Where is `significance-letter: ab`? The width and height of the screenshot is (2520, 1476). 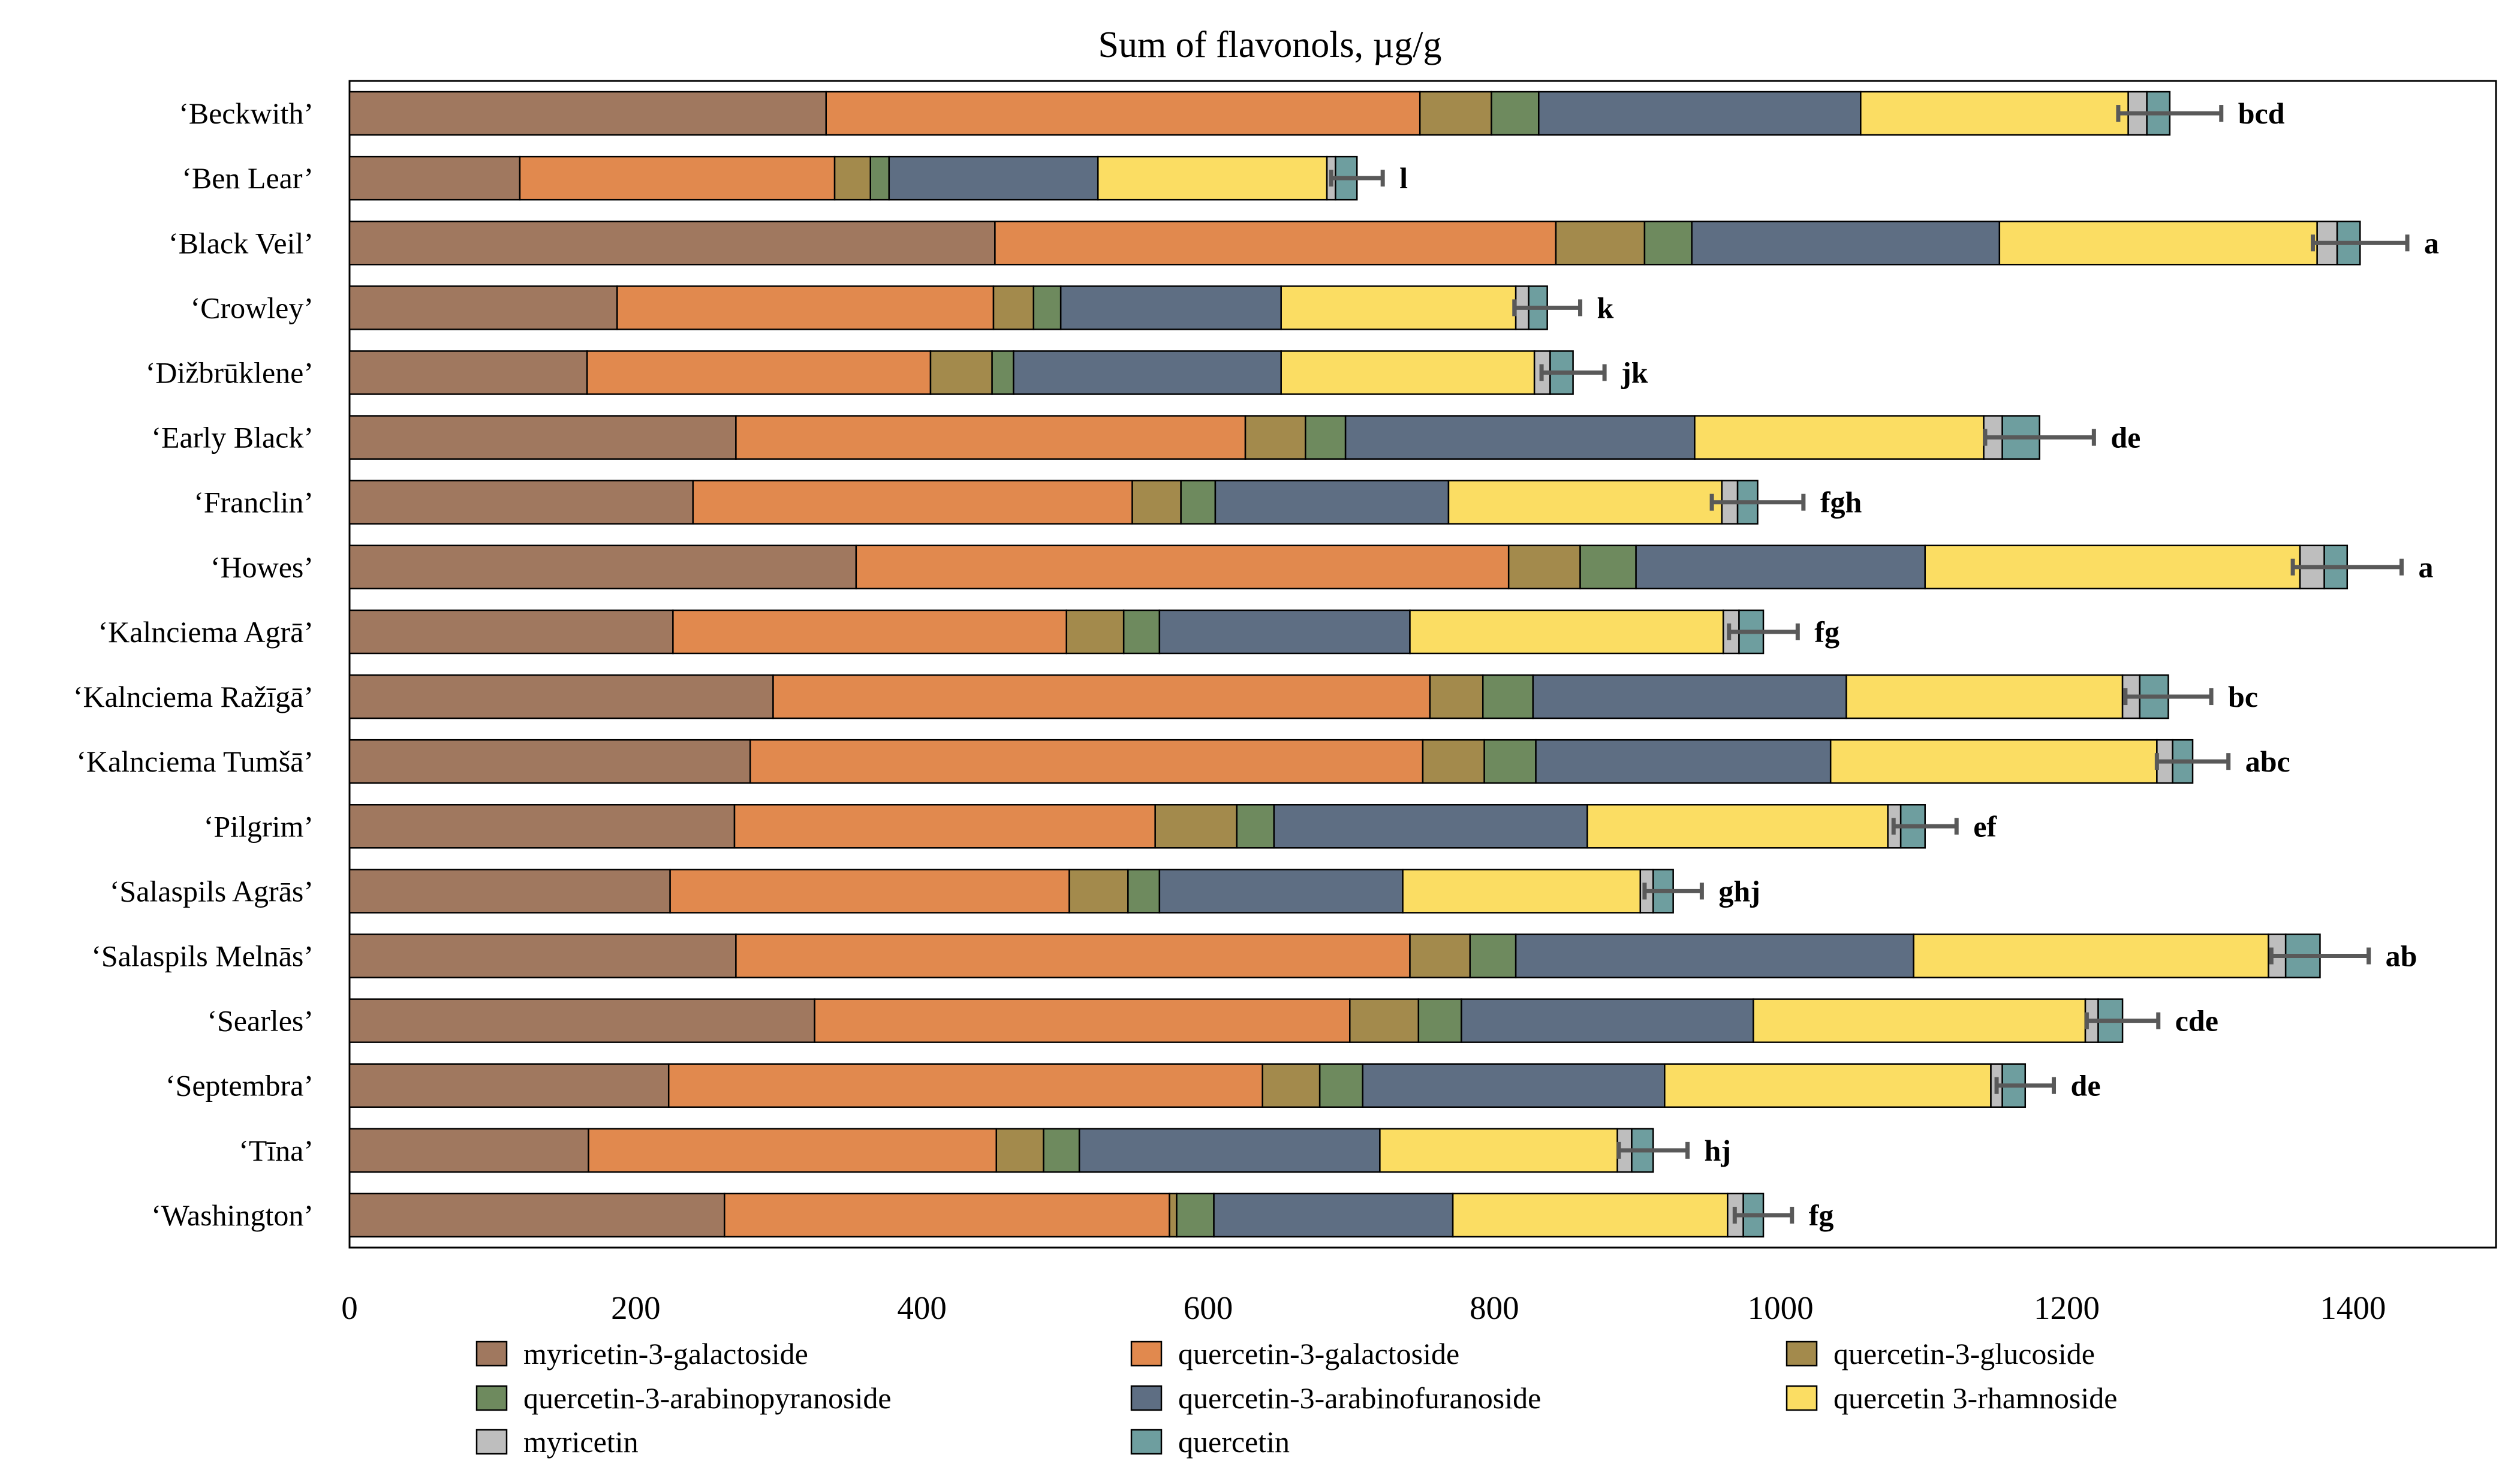 significance-letter: ab is located at coordinates (2401, 956).